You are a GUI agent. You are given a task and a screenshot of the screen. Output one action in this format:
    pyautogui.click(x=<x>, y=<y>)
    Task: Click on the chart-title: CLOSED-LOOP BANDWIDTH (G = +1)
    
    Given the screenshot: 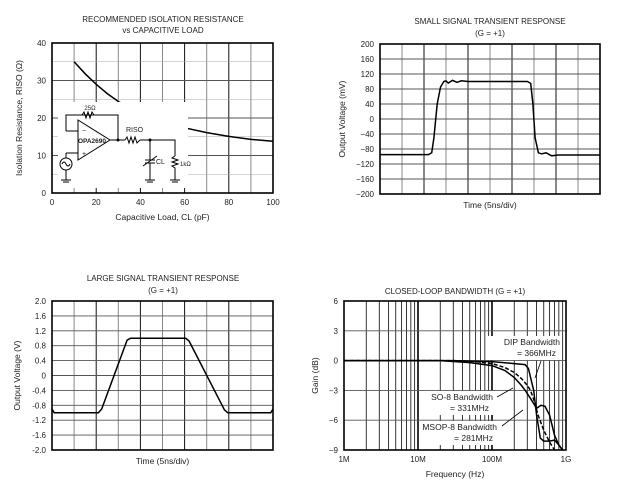 What is the action you would take?
    pyautogui.click(x=455, y=291)
    